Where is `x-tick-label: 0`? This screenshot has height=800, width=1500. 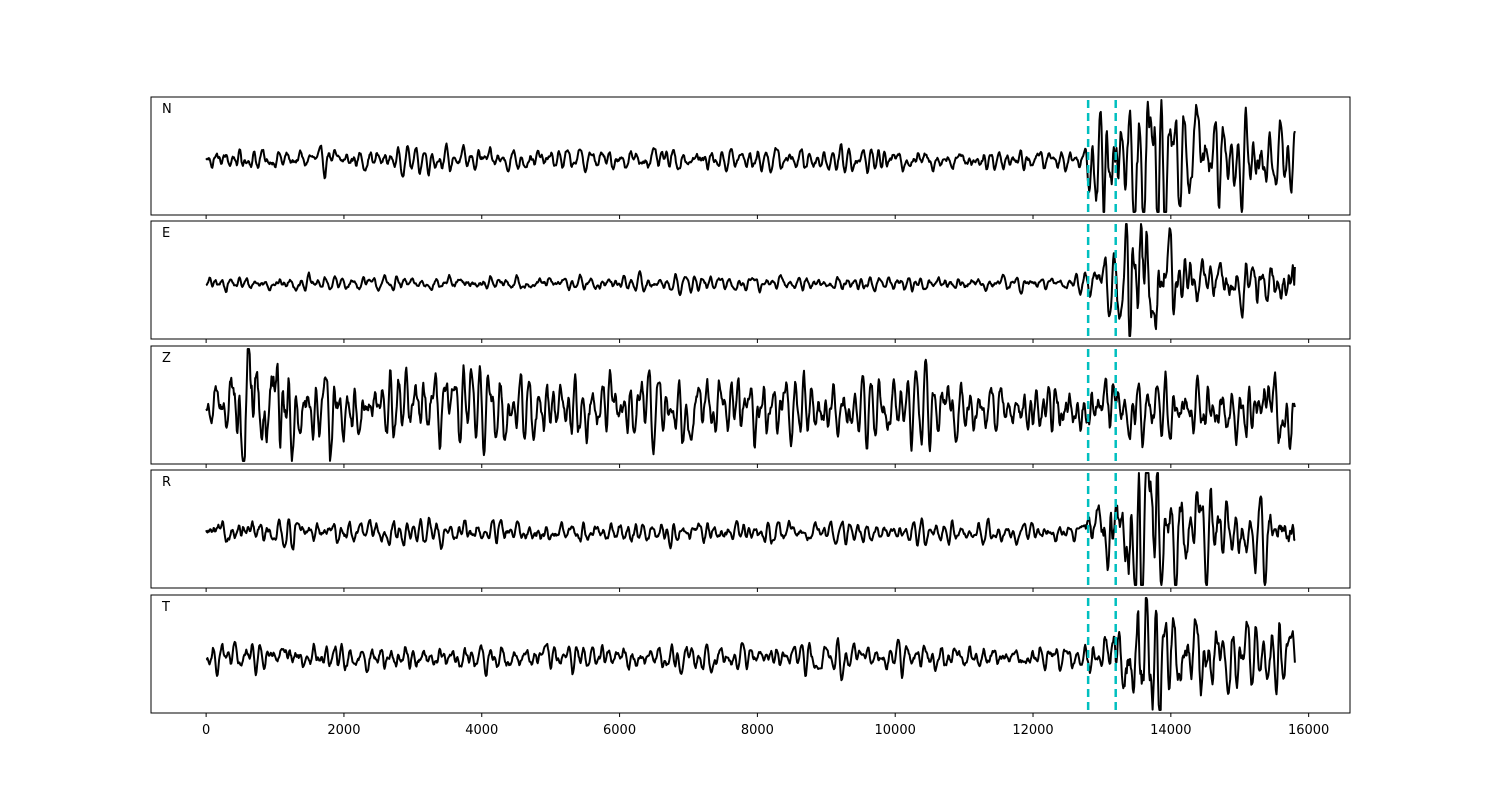
x-tick-label: 0 is located at coordinates (206, 730).